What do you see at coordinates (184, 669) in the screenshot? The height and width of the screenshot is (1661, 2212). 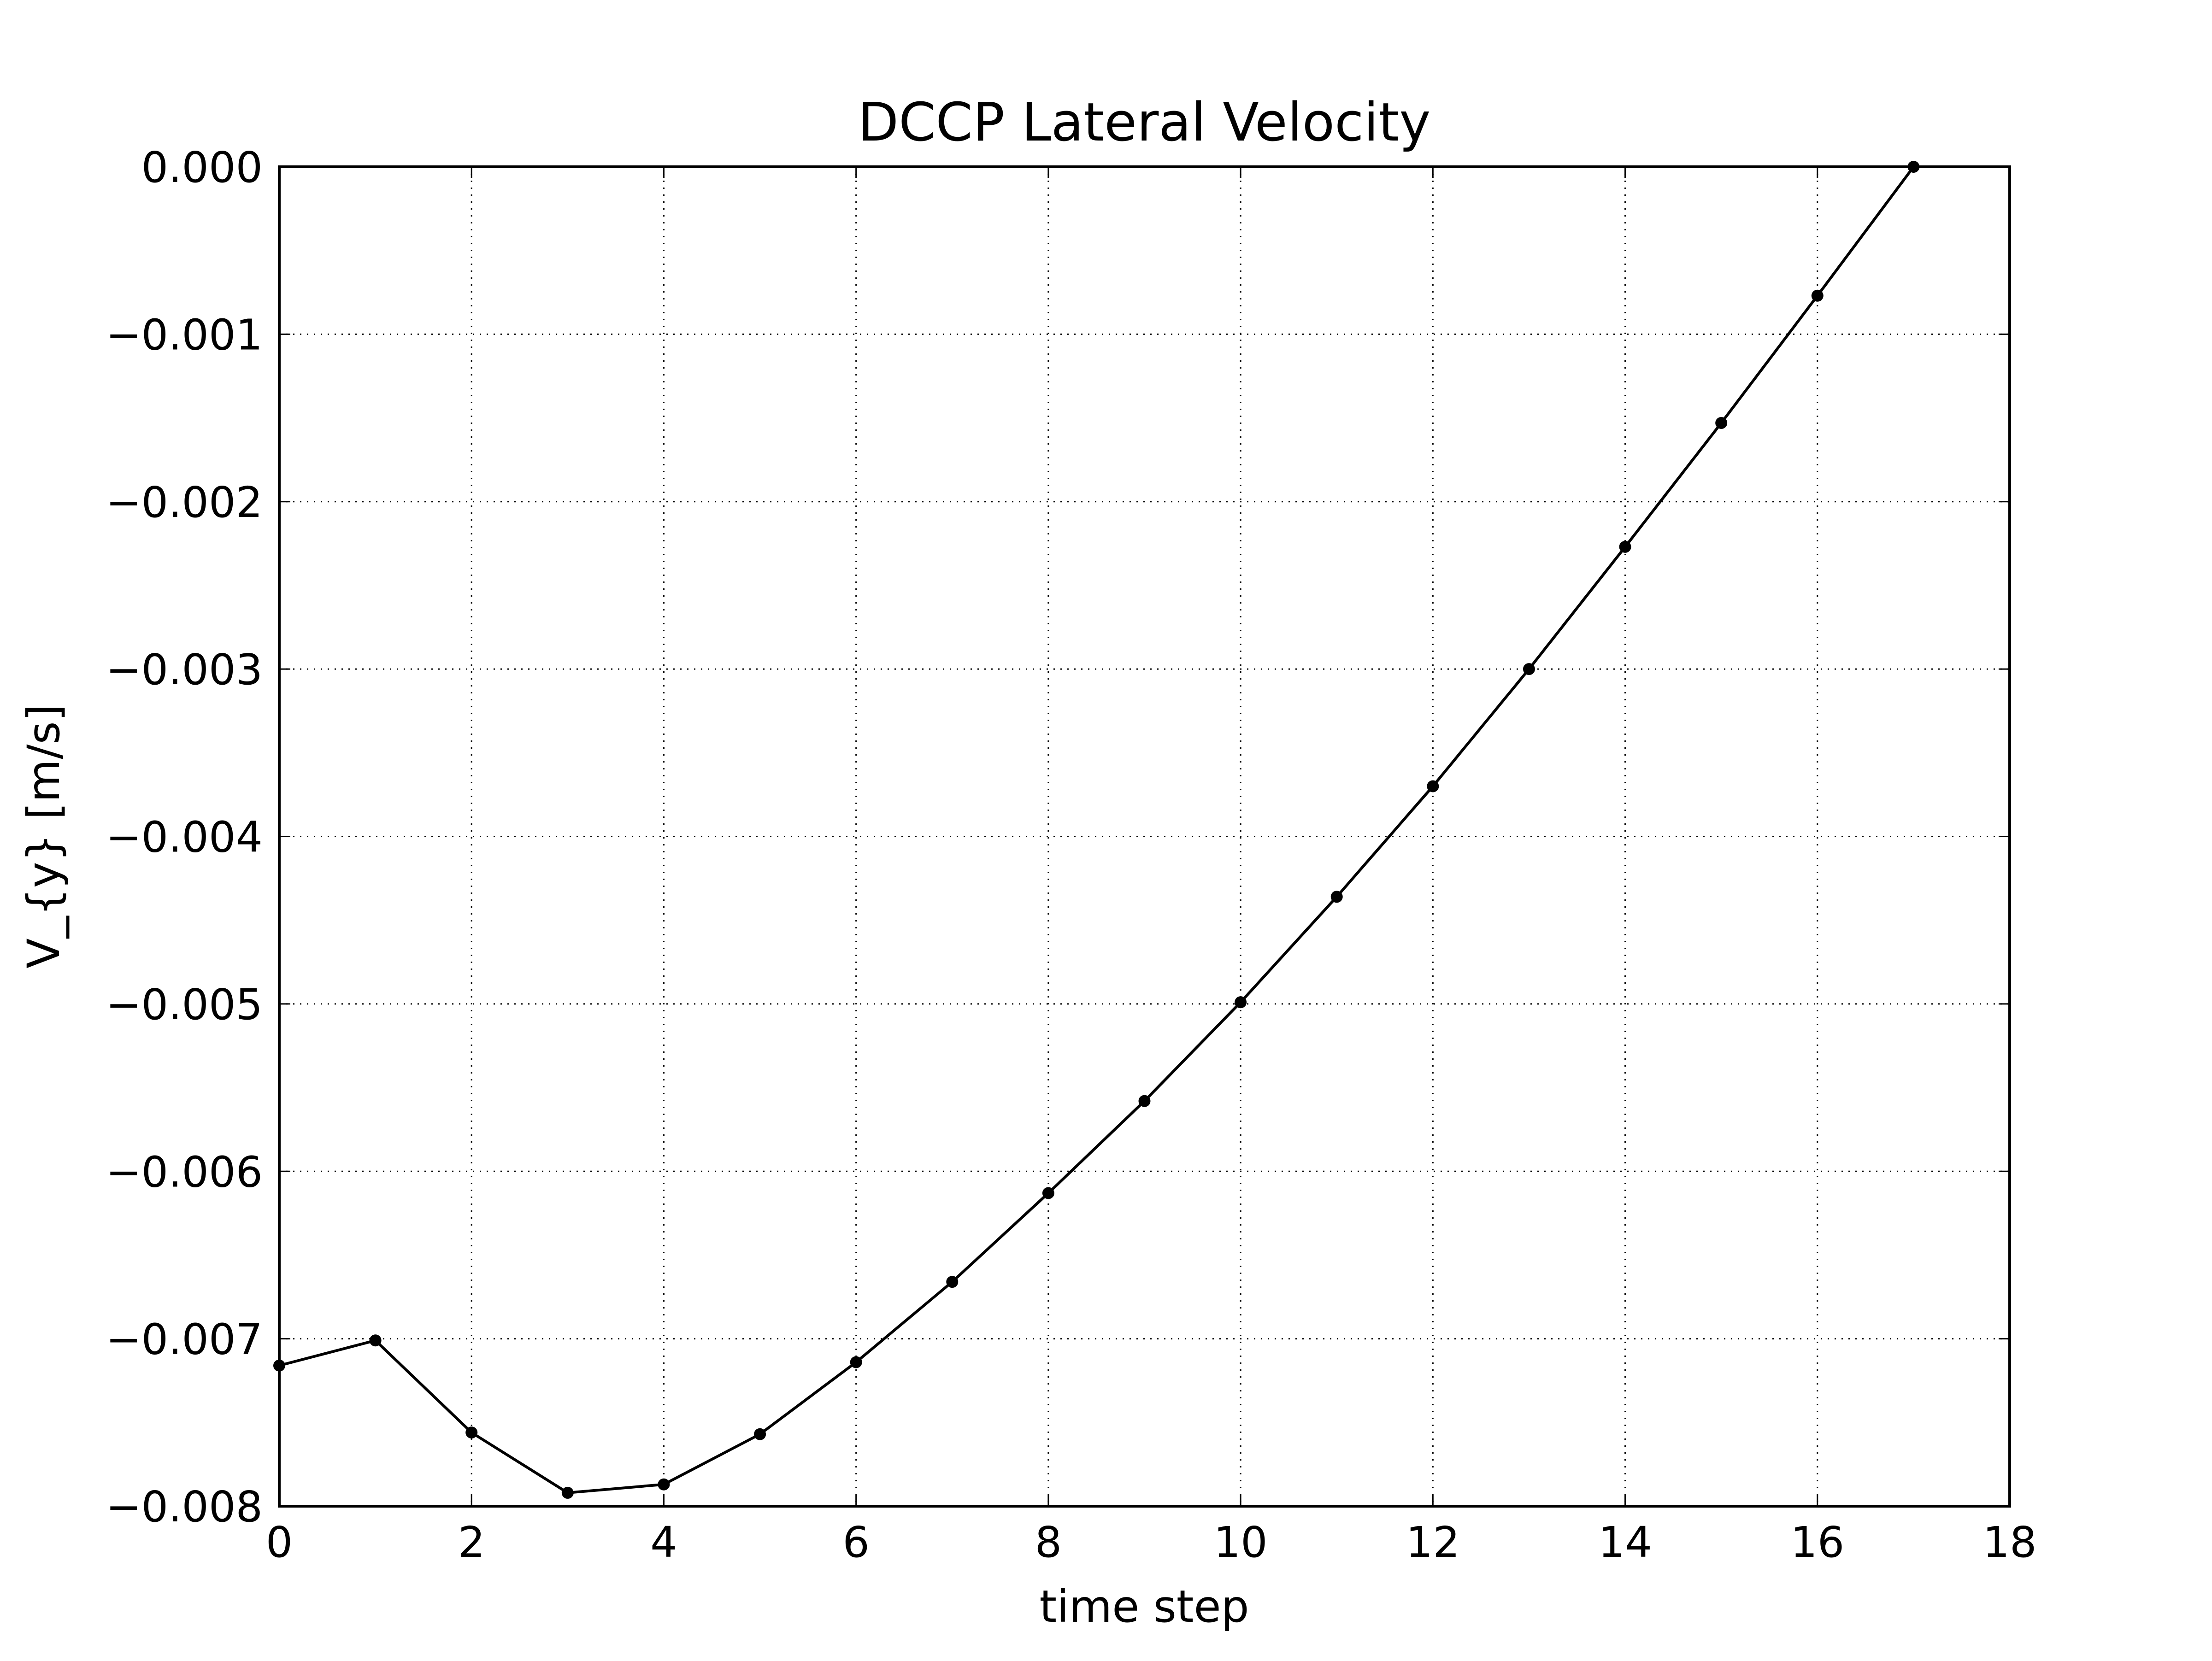 I see `y-tick-label: −0.003` at bounding box center [184, 669].